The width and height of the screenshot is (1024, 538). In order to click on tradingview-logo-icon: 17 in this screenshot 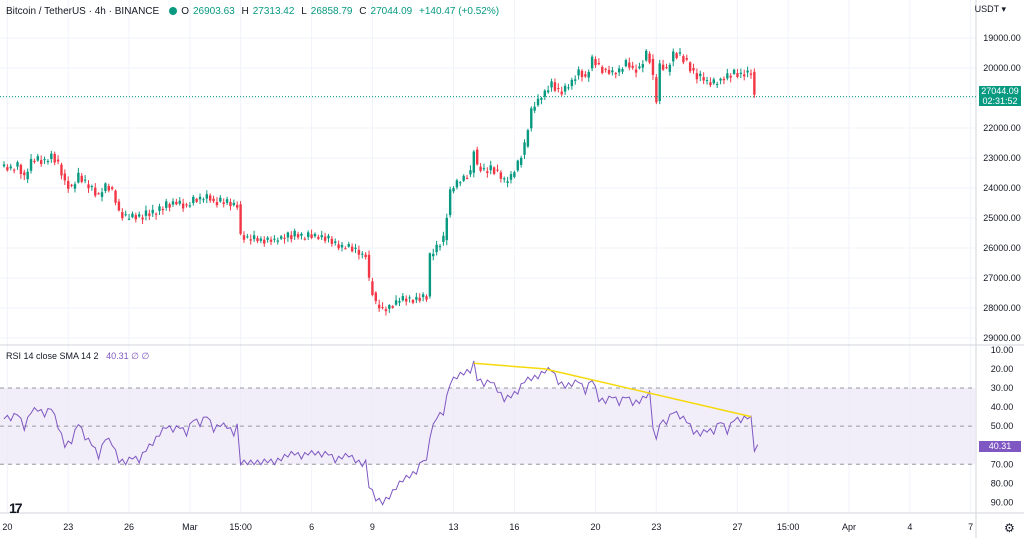, I will do `click(16, 508)`.